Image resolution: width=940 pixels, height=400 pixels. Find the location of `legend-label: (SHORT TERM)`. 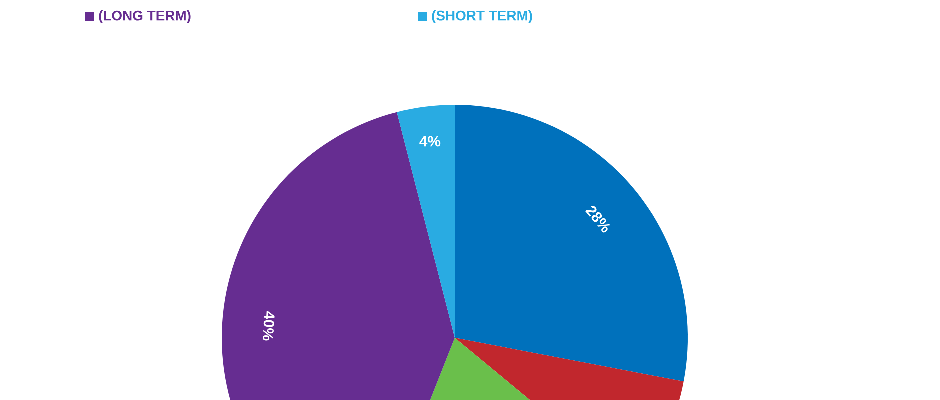

legend-label: (SHORT TERM) is located at coordinates (482, 17).